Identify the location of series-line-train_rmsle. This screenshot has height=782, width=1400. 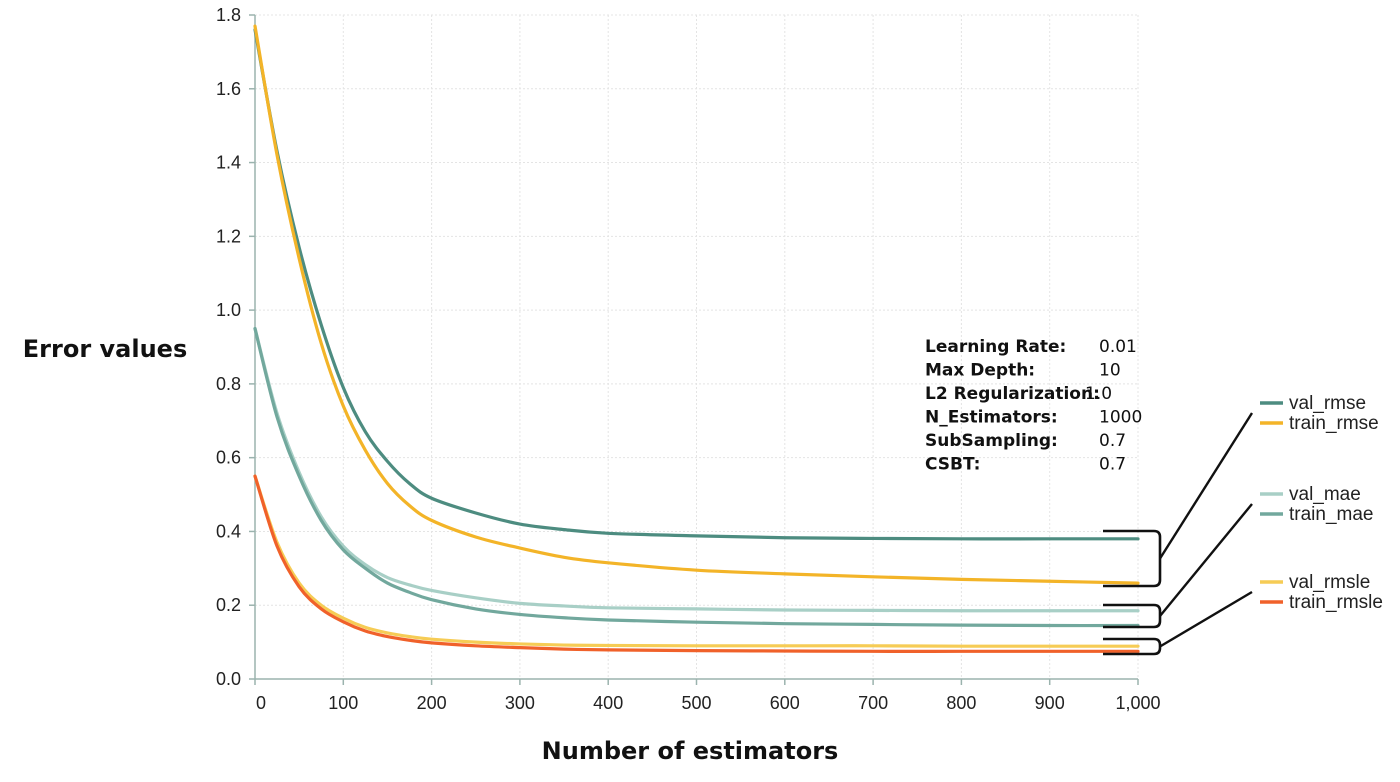
(696, 563).